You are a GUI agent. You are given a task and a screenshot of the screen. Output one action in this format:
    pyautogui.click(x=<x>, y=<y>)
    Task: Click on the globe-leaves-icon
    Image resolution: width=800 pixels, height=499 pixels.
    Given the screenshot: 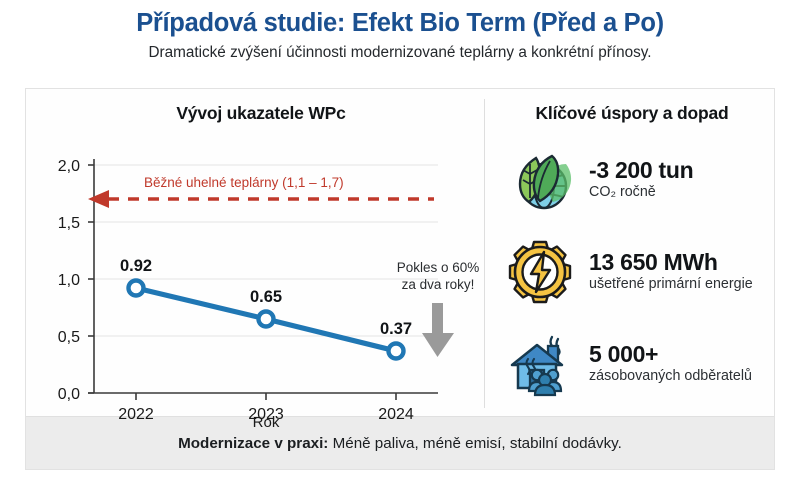 What is the action you would take?
    pyautogui.click(x=540, y=180)
    